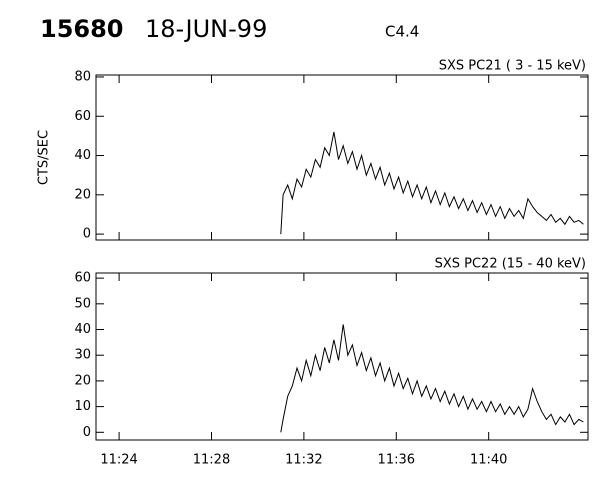 This screenshot has width=600, height=480. What do you see at coordinates (510, 264) in the screenshot?
I see `panel-title: SXS PC22 (15 - 40 keV)` at bounding box center [510, 264].